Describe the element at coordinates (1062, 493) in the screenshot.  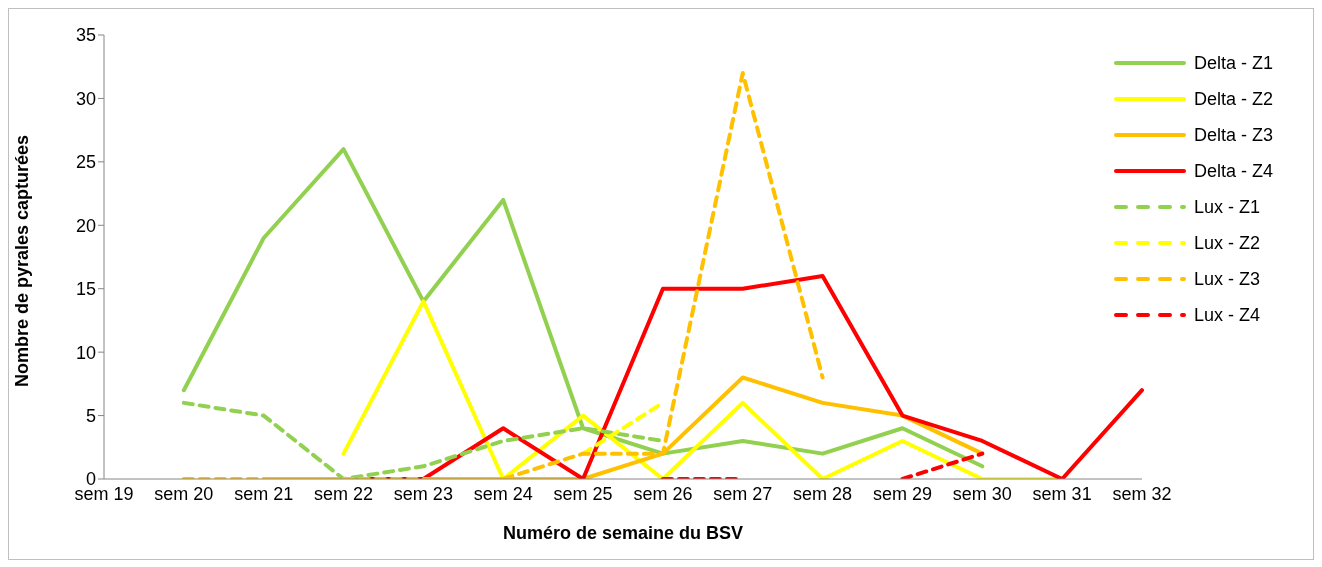
I see `x-tick-label: sem 31` at that location.